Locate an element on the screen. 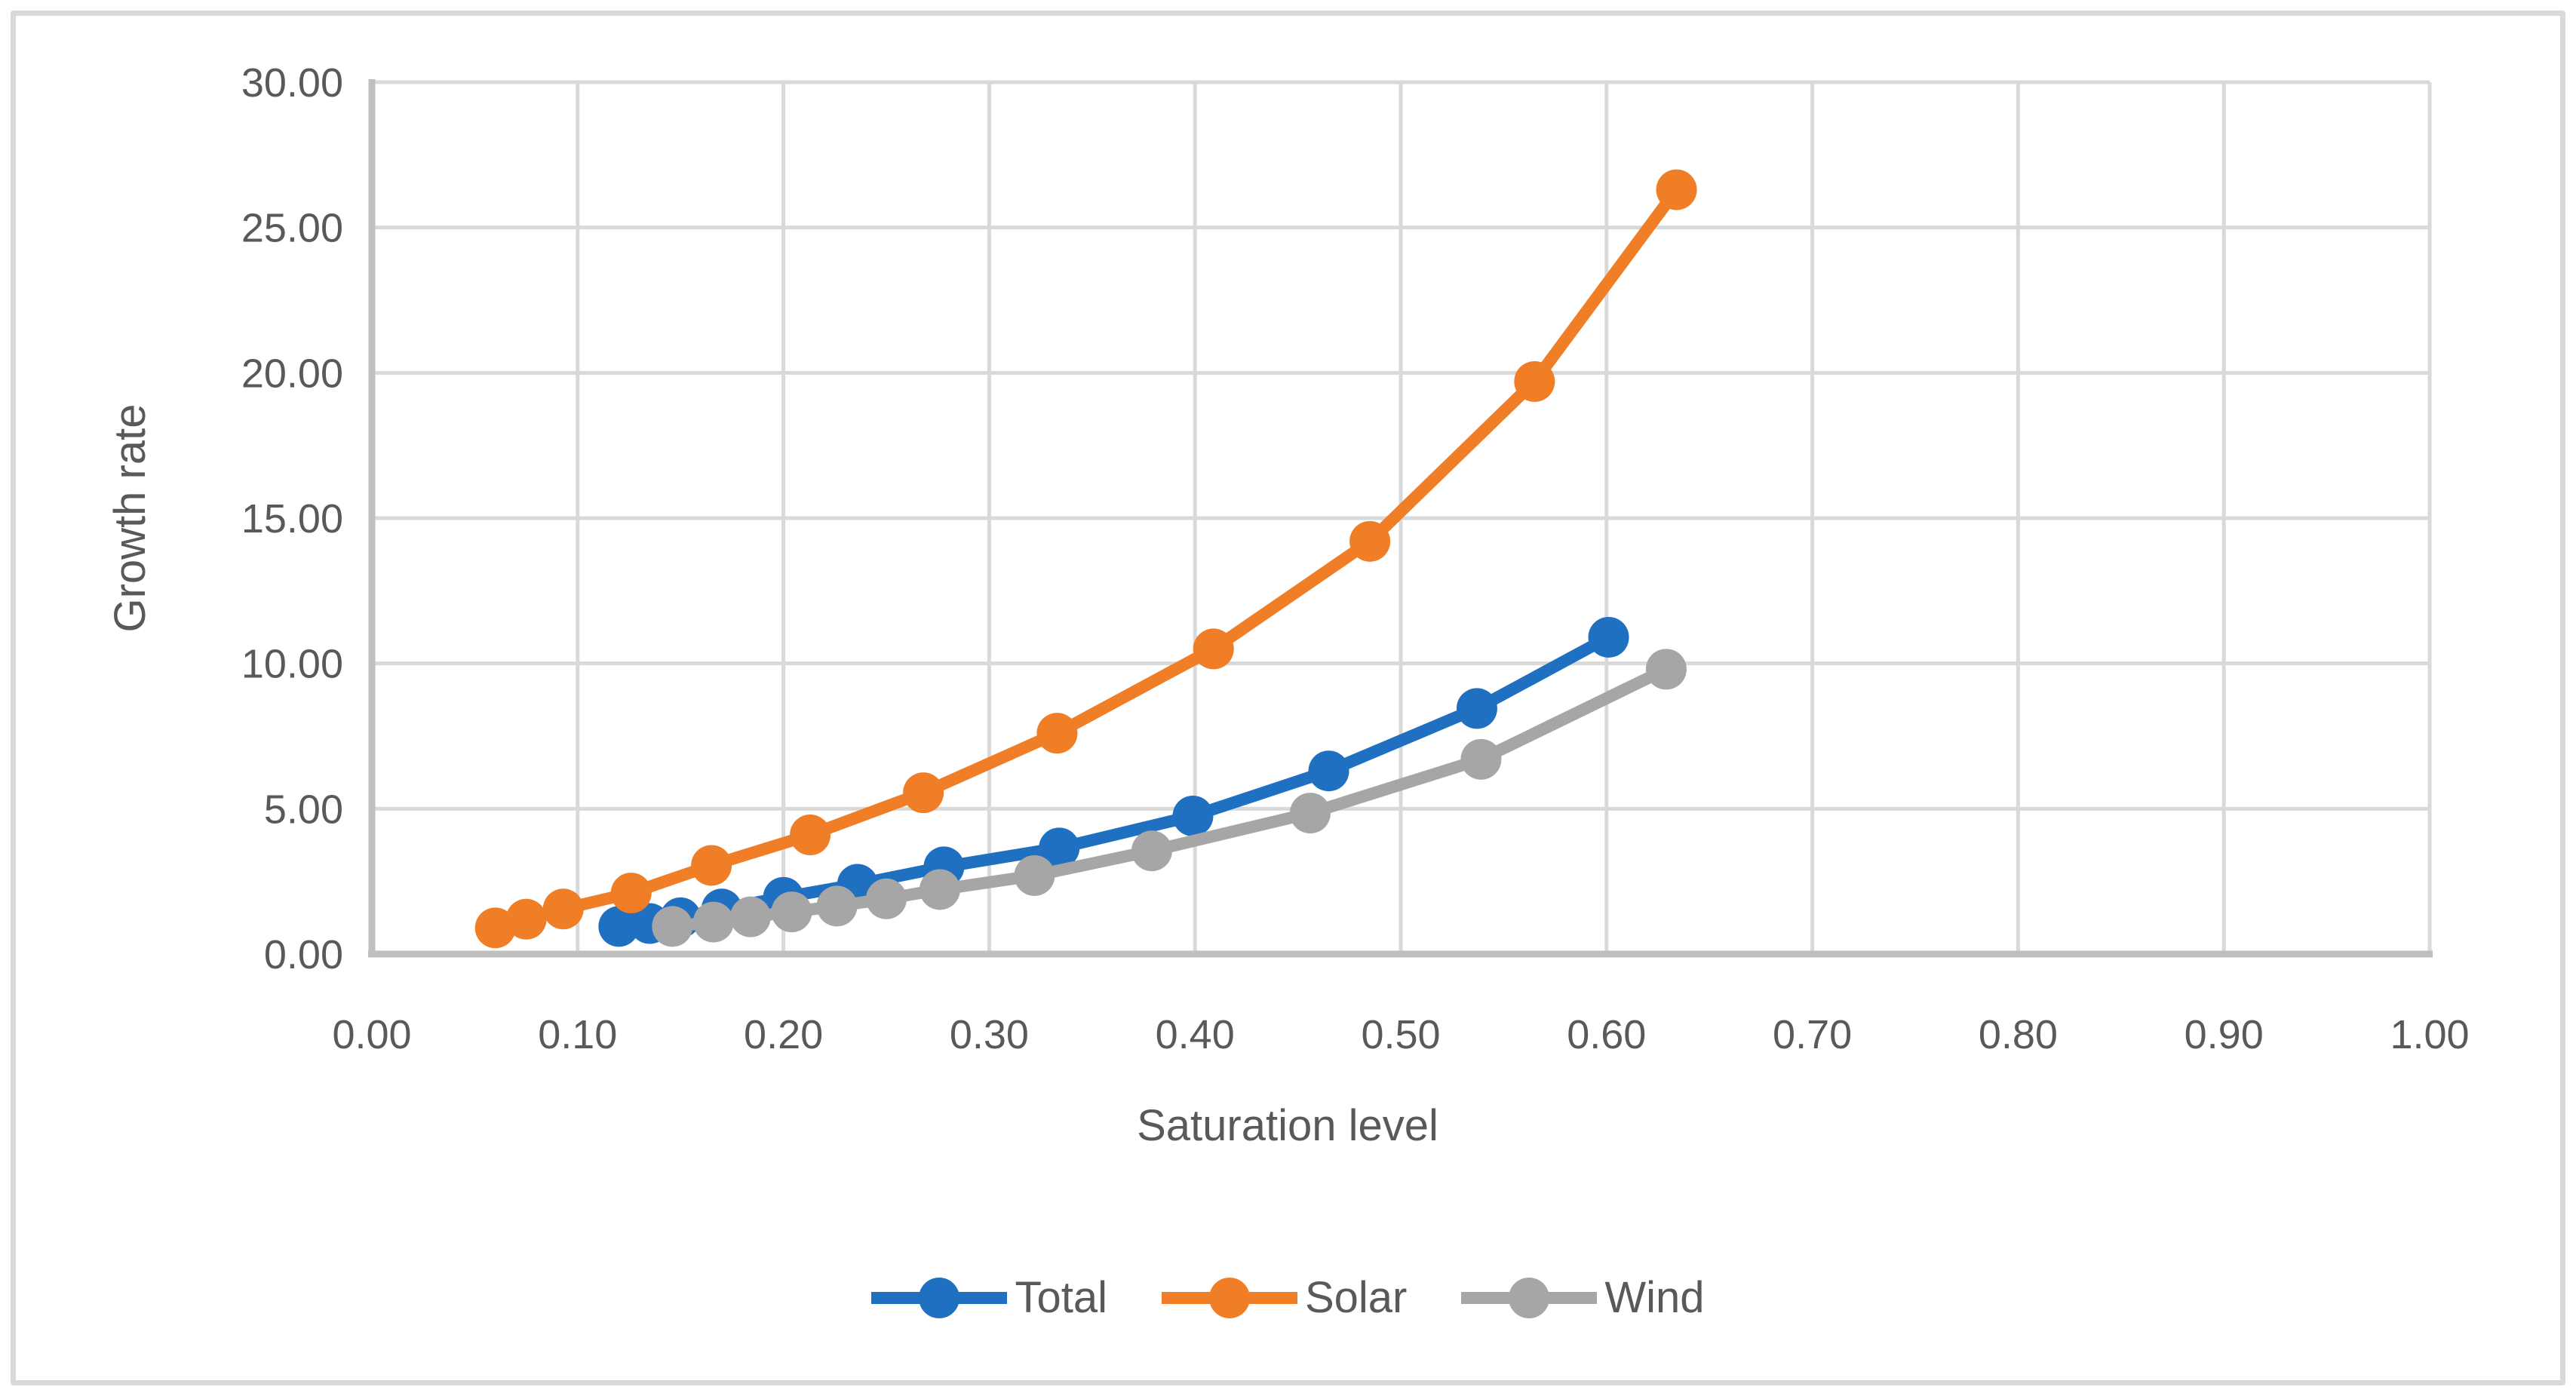  x-tick-label: 0.00 is located at coordinates (371, 1034).